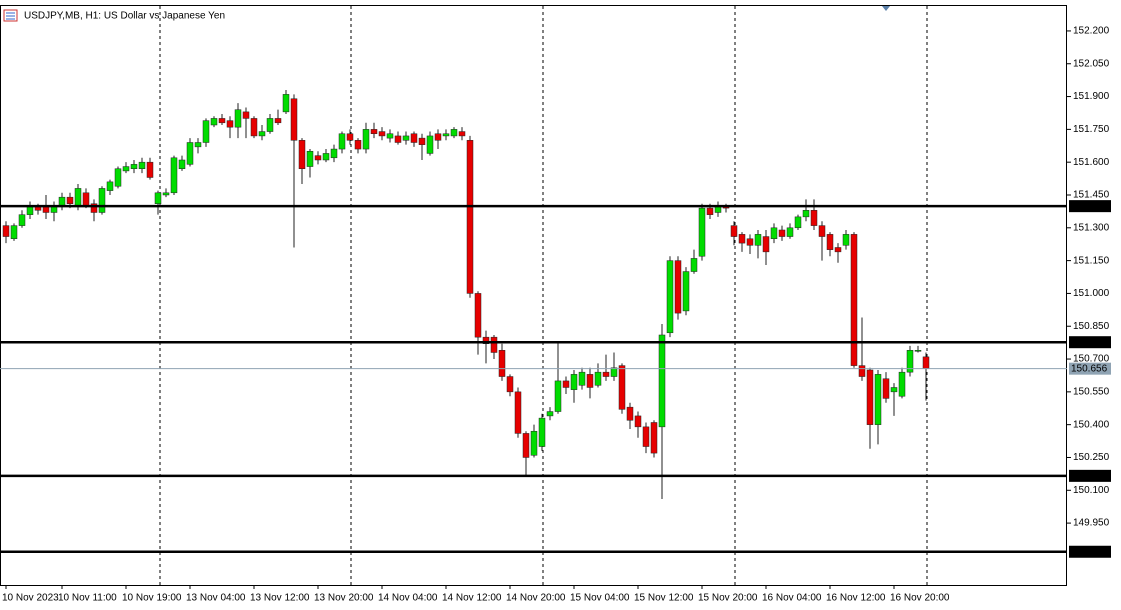 This screenshot has width=1121, height=610. What do you see at coordinates (216, 598) in the screenshot?
I see `x-tick-label: 13 Nov 04:00` at bounding box center [216, 598].